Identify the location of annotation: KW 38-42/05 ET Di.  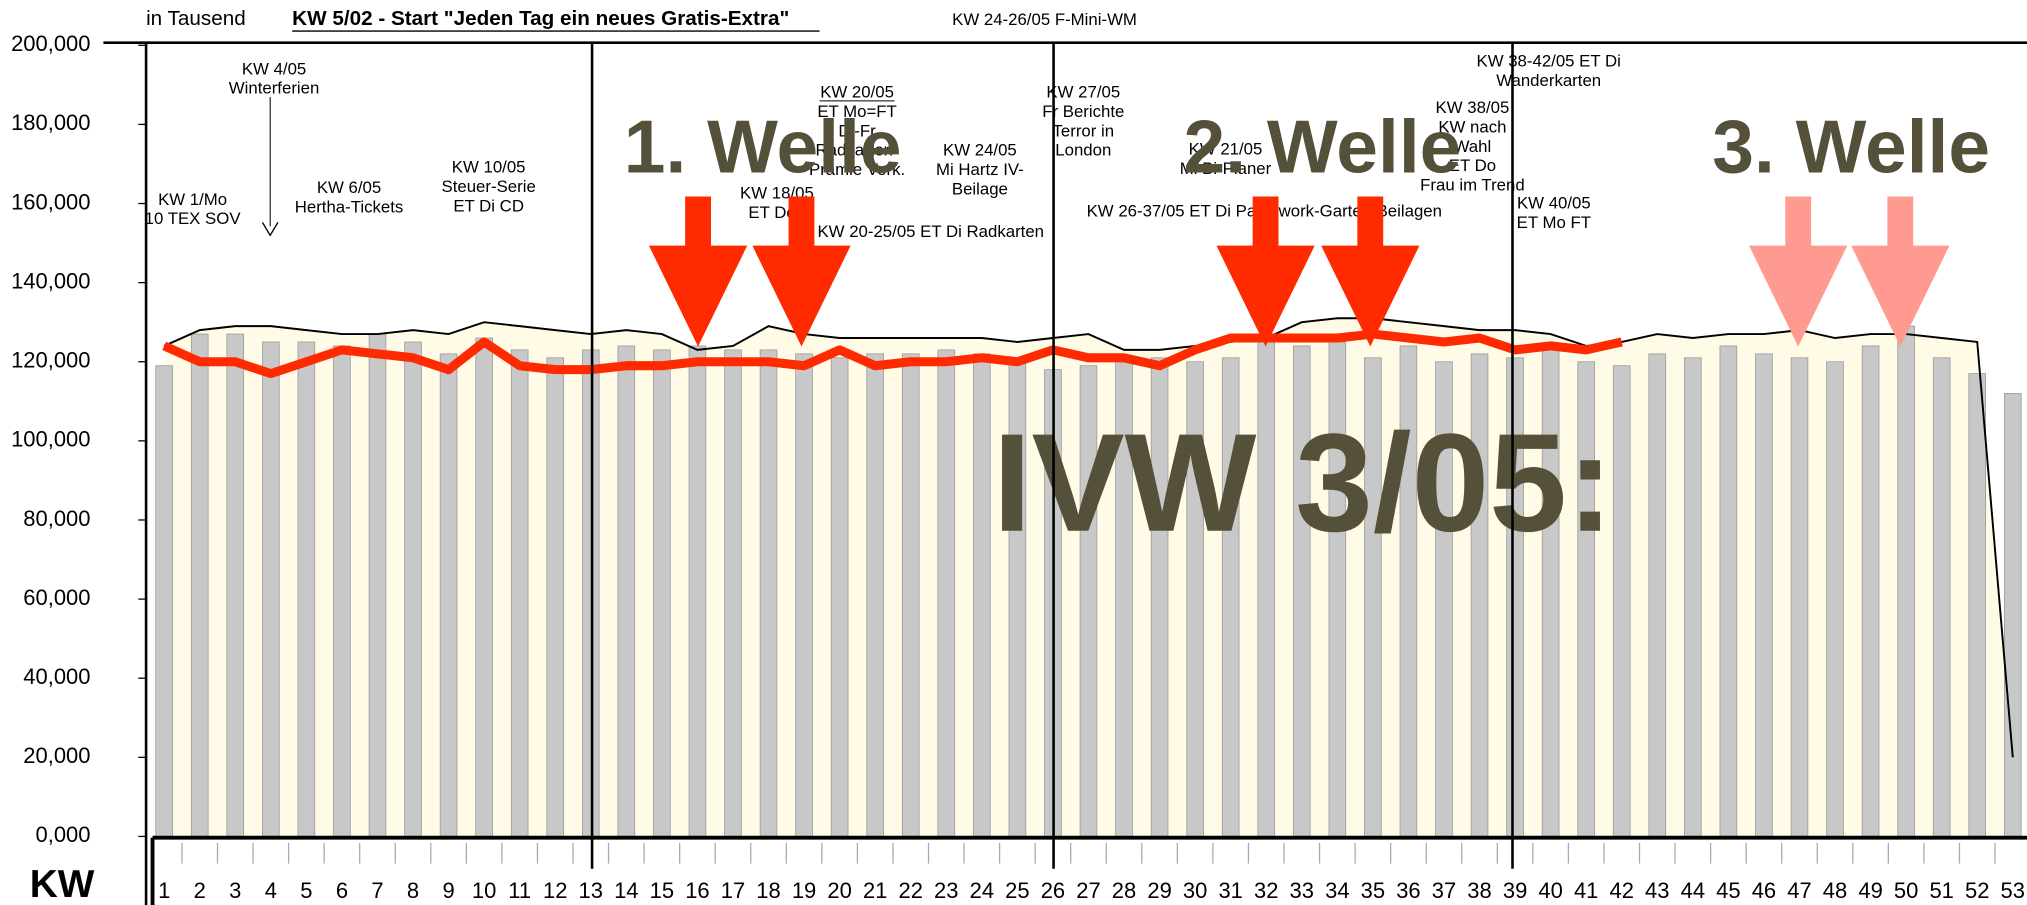
(1548, 61).